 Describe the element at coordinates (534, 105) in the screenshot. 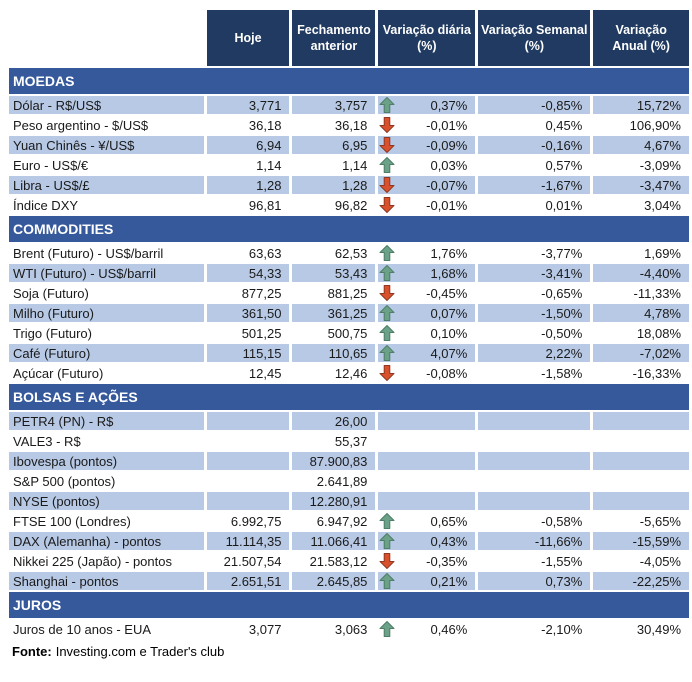

I see `variacao-semanal-value: -0,85%` at that location.